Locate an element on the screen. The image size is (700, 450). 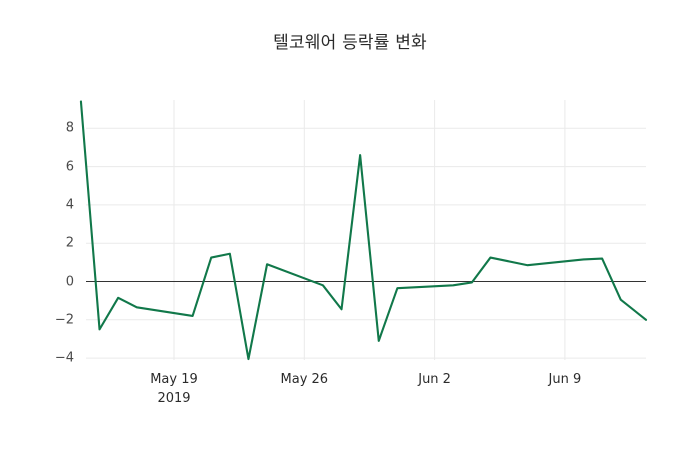
y-tick-label: 0 is located at coordinates (69, 281).